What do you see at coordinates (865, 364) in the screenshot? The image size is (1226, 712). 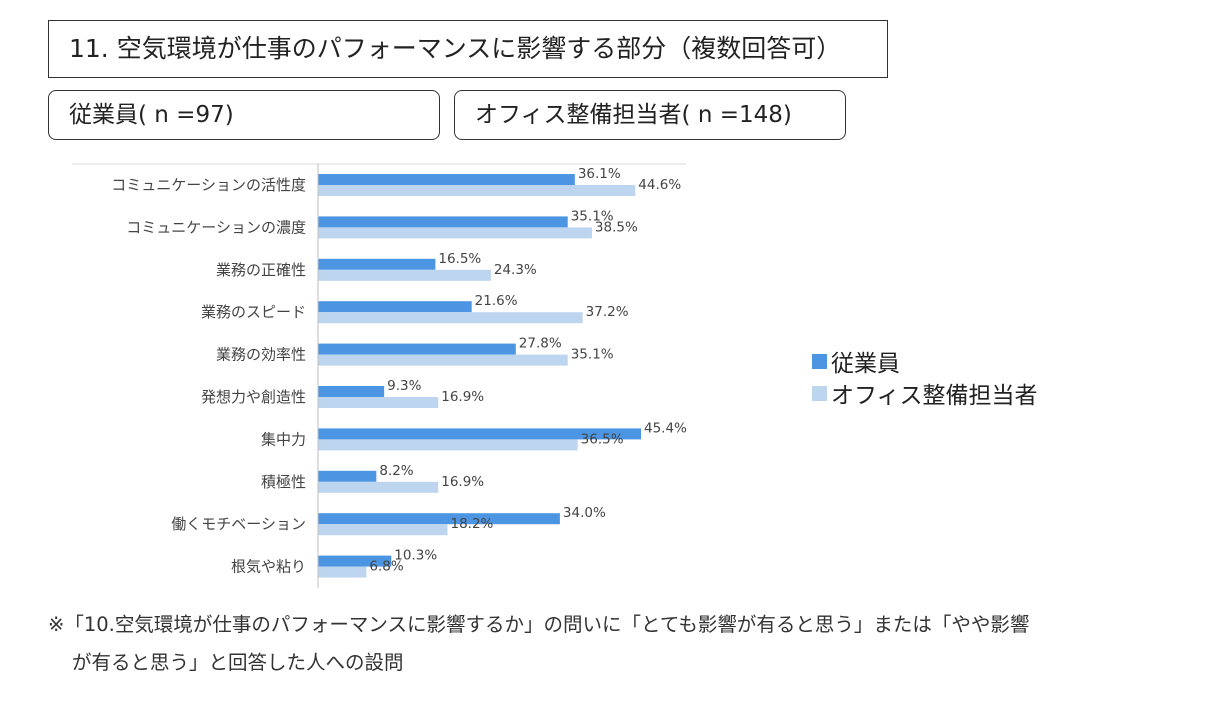 I see `legend-label-employees: 従業員` at bounding box center [865, 364].